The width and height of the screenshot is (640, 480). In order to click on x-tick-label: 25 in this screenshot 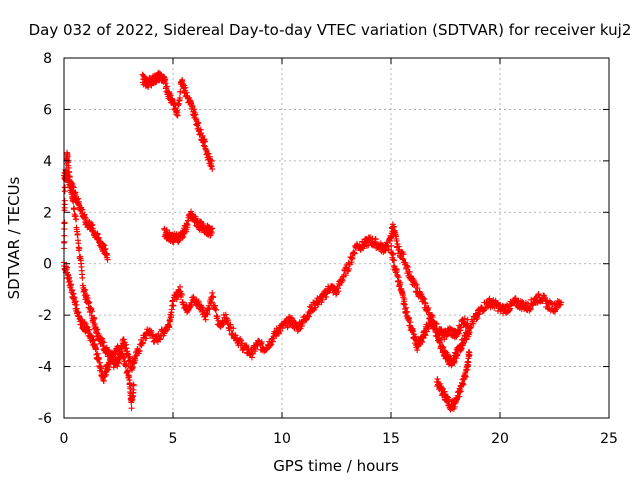, I will do `click(609, 439)`.